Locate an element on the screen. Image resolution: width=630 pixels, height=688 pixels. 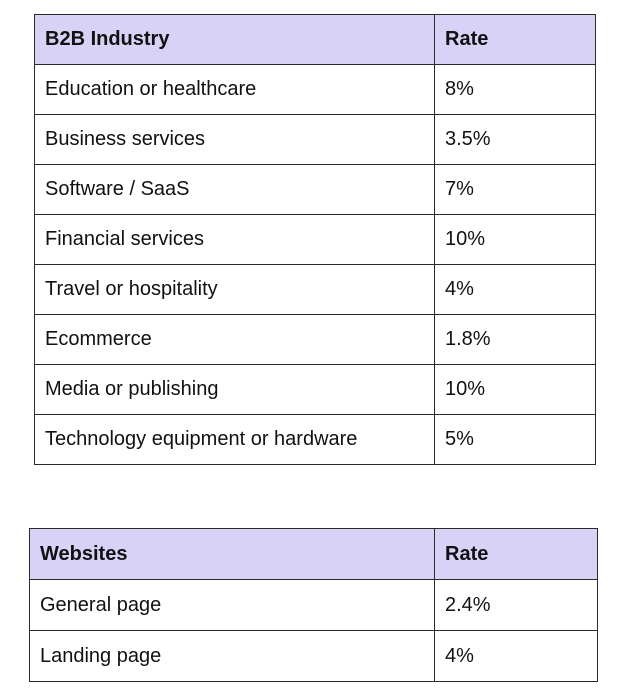
rate-cell: 5% is located at coordinates (515, 439).